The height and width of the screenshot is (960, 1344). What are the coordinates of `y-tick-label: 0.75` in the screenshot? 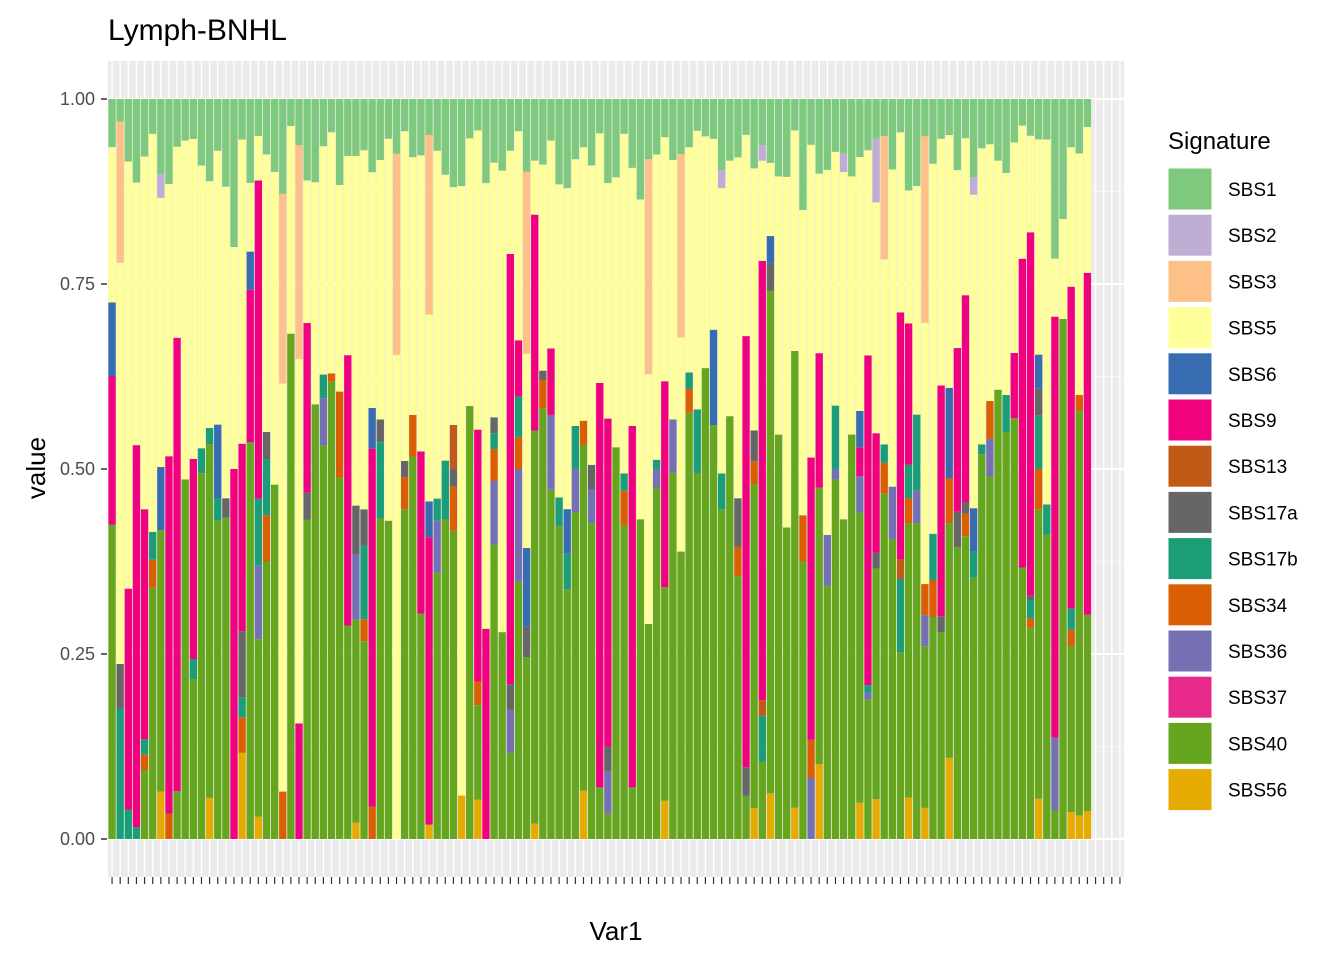 It's located at (77, 284).